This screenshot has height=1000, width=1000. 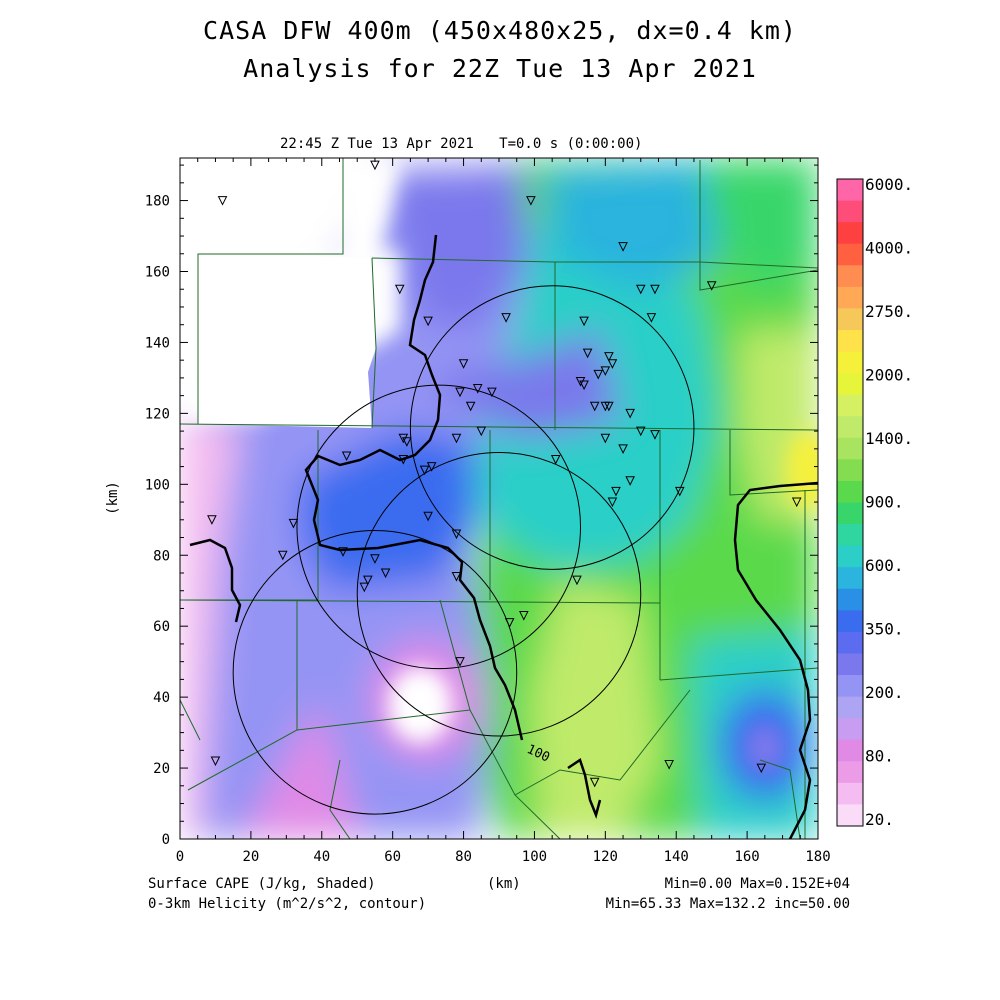 I want to click on x-tick-label: 100, so click(x=534, y=857).